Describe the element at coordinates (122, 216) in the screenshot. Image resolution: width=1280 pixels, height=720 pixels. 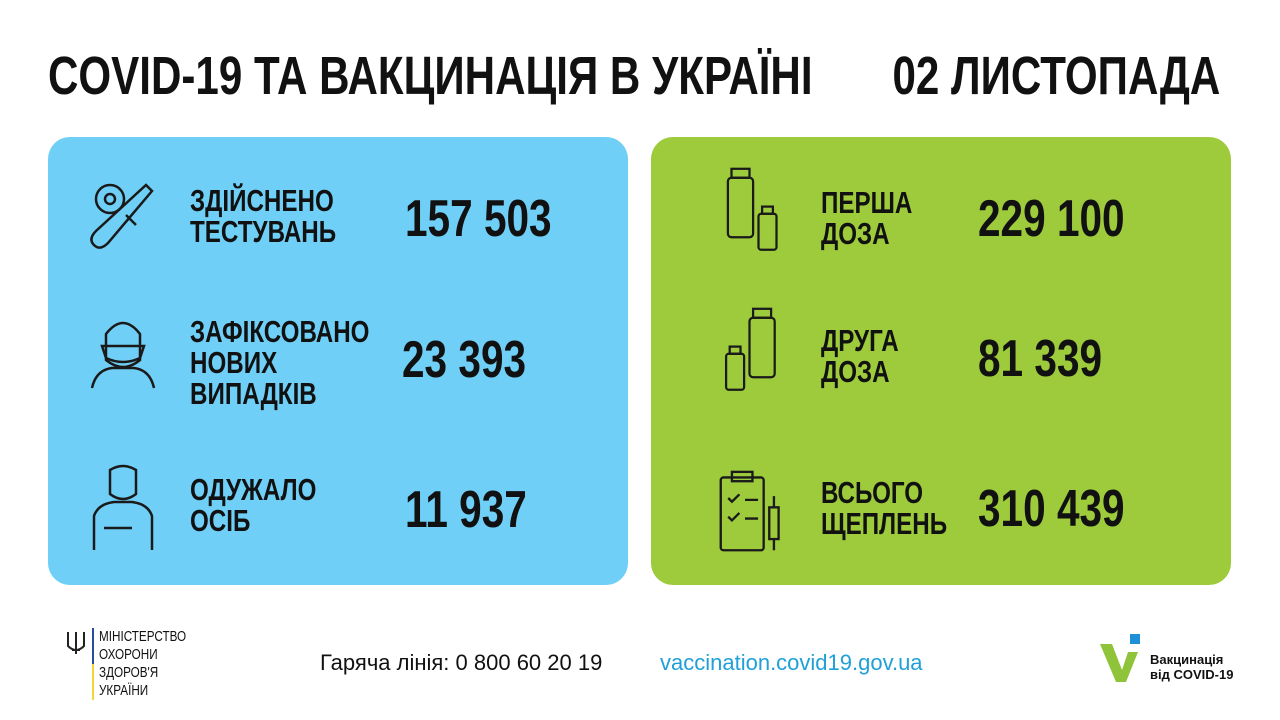
I see `test-tube-virus-icon` at that location.